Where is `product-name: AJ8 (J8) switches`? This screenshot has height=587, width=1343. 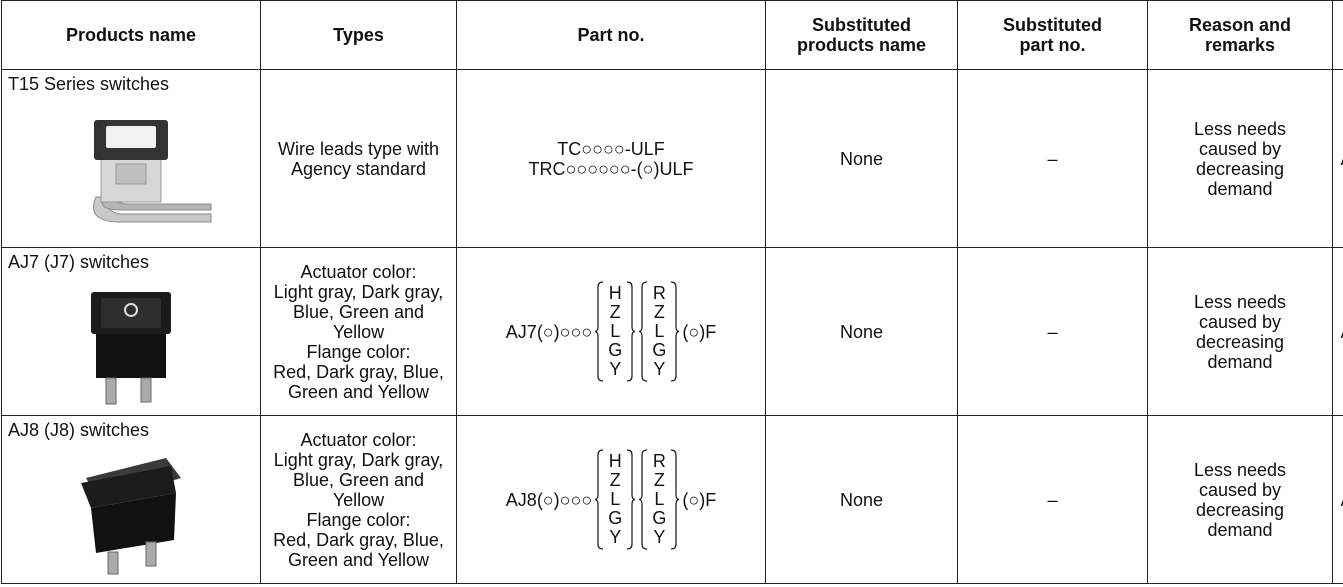
product-name: AJ8 (J8) switches is located at coordinates (79, 430).